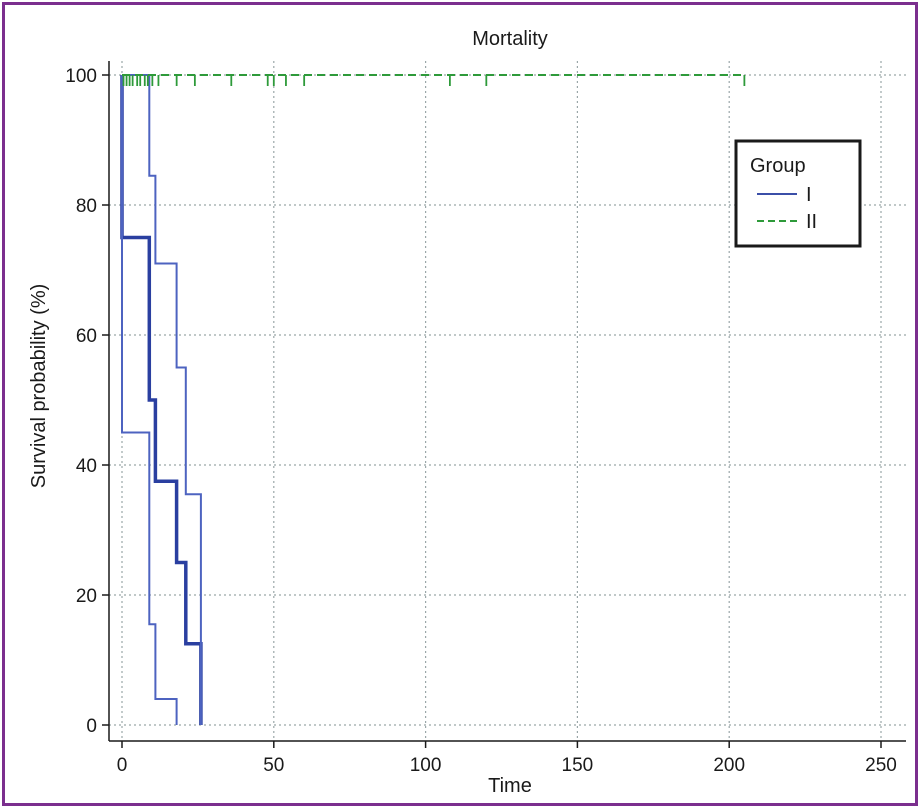  What do you see at coordinates (881, 765) in the screenshot?
I see `x-tick-label: 250` at bounding box center [881, 765].